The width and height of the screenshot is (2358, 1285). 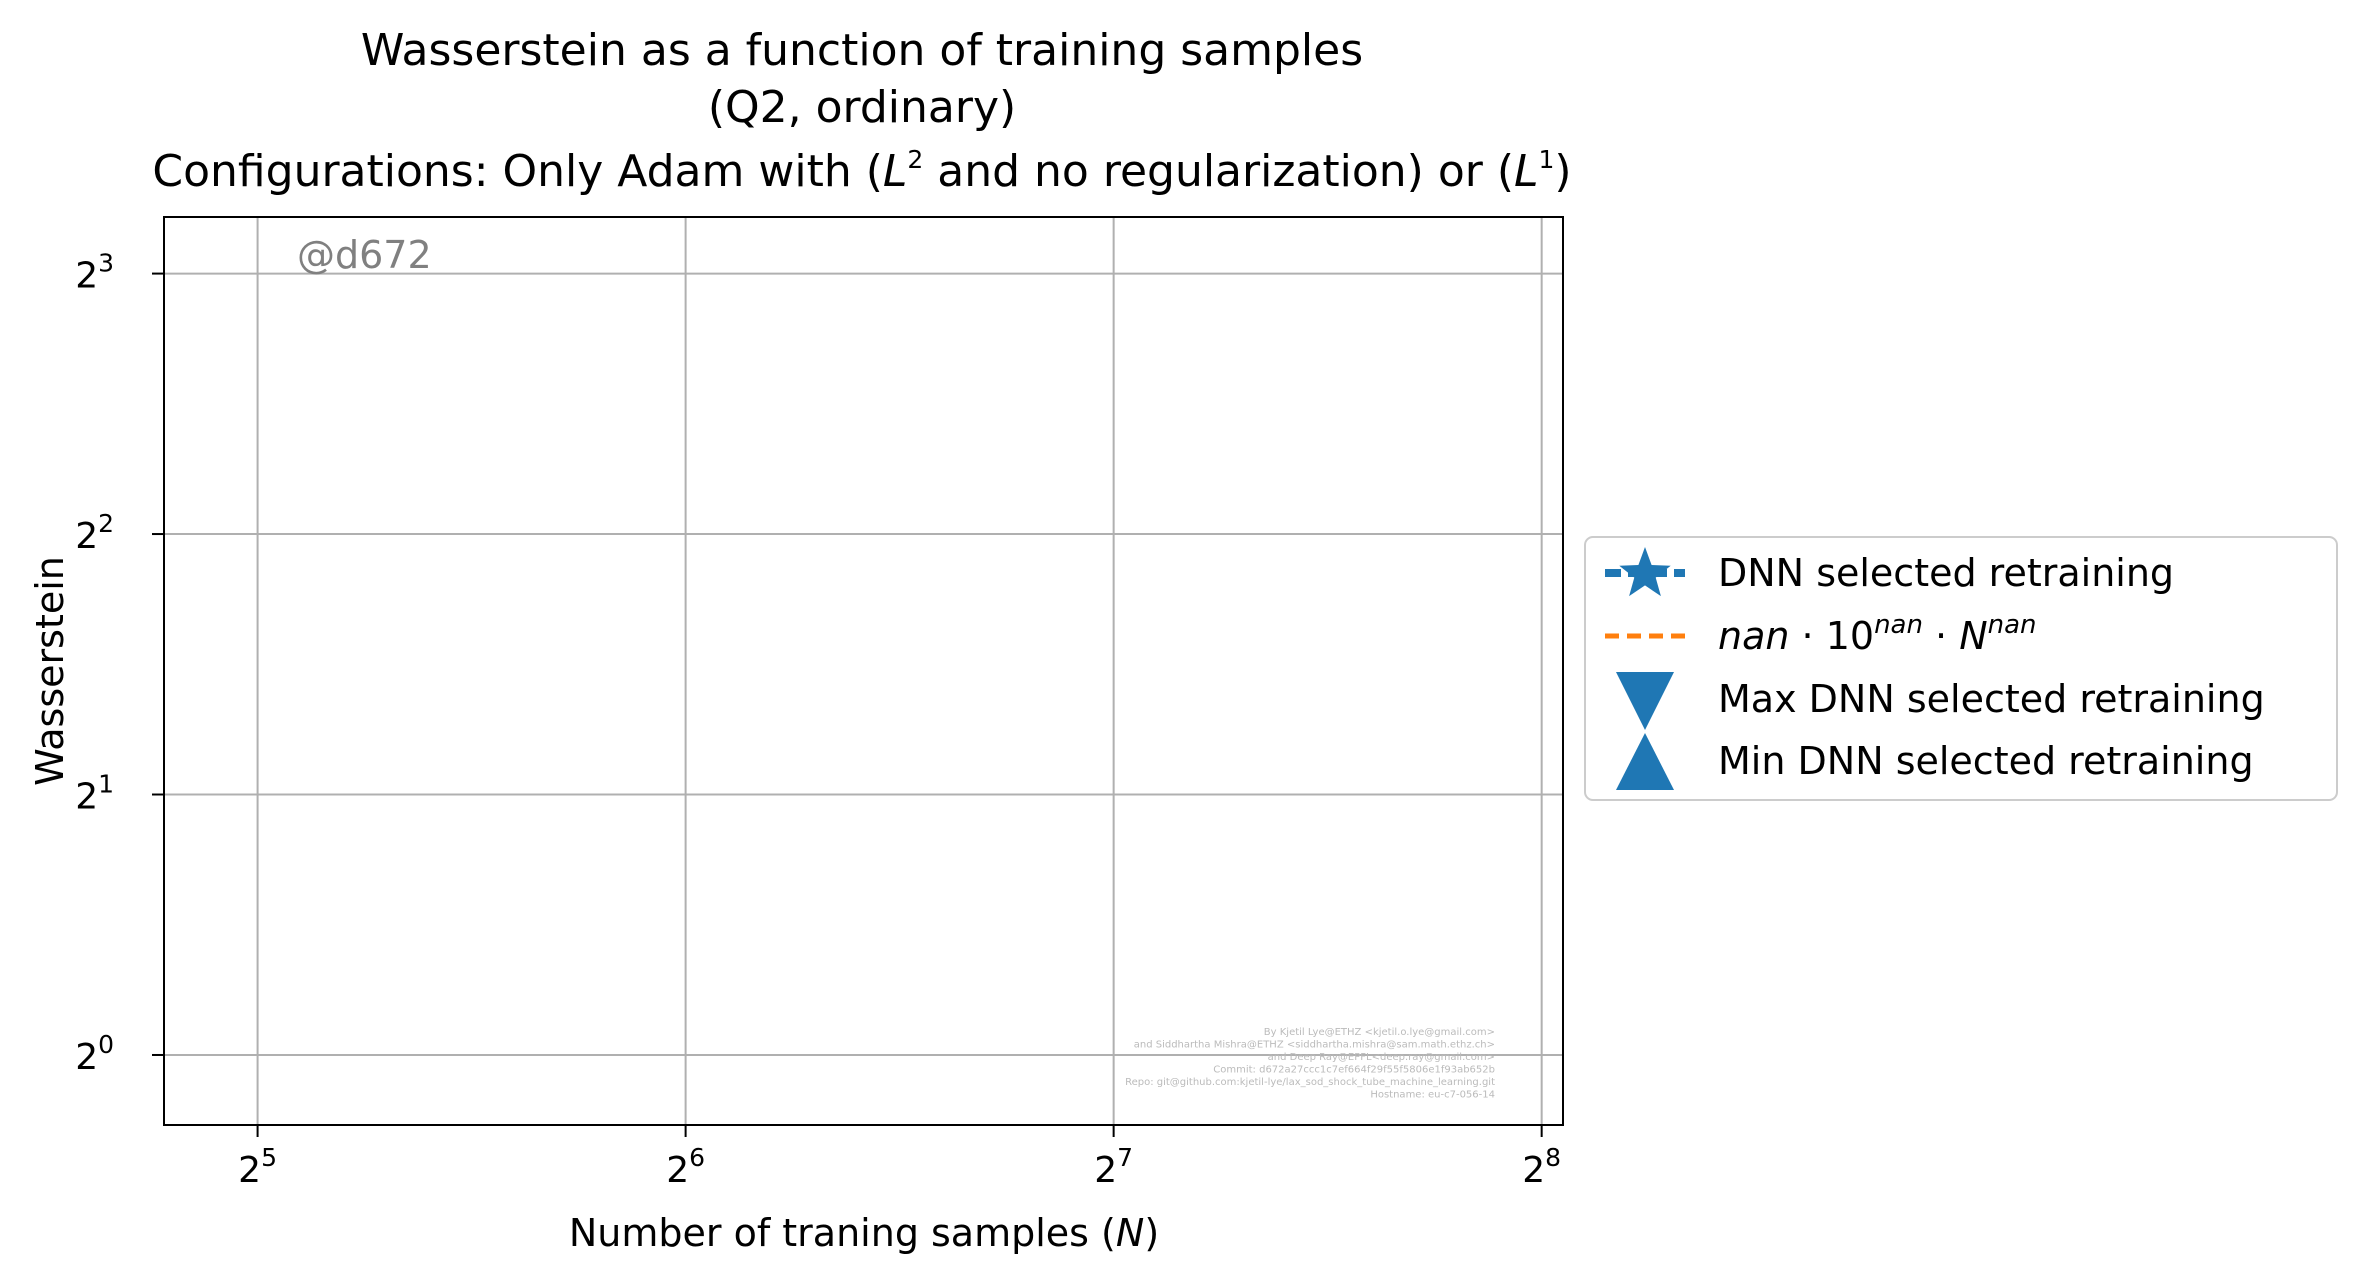 I want to click on legend-entry-min: Min DNN selected retraining, so click(x=1935, y=761).